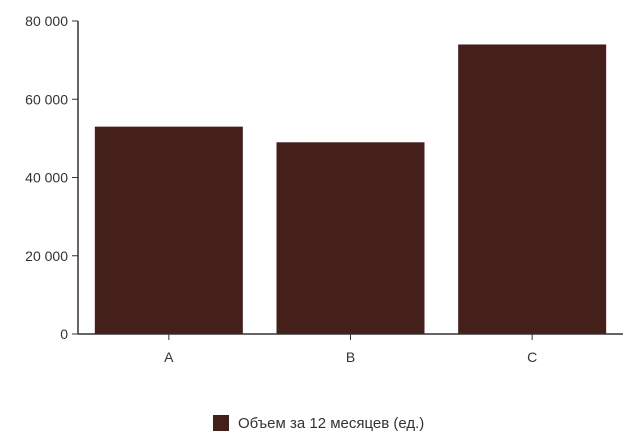 The image size is (623, 438). I want to click on y-tick-label: 80 000, so click(46, 21).